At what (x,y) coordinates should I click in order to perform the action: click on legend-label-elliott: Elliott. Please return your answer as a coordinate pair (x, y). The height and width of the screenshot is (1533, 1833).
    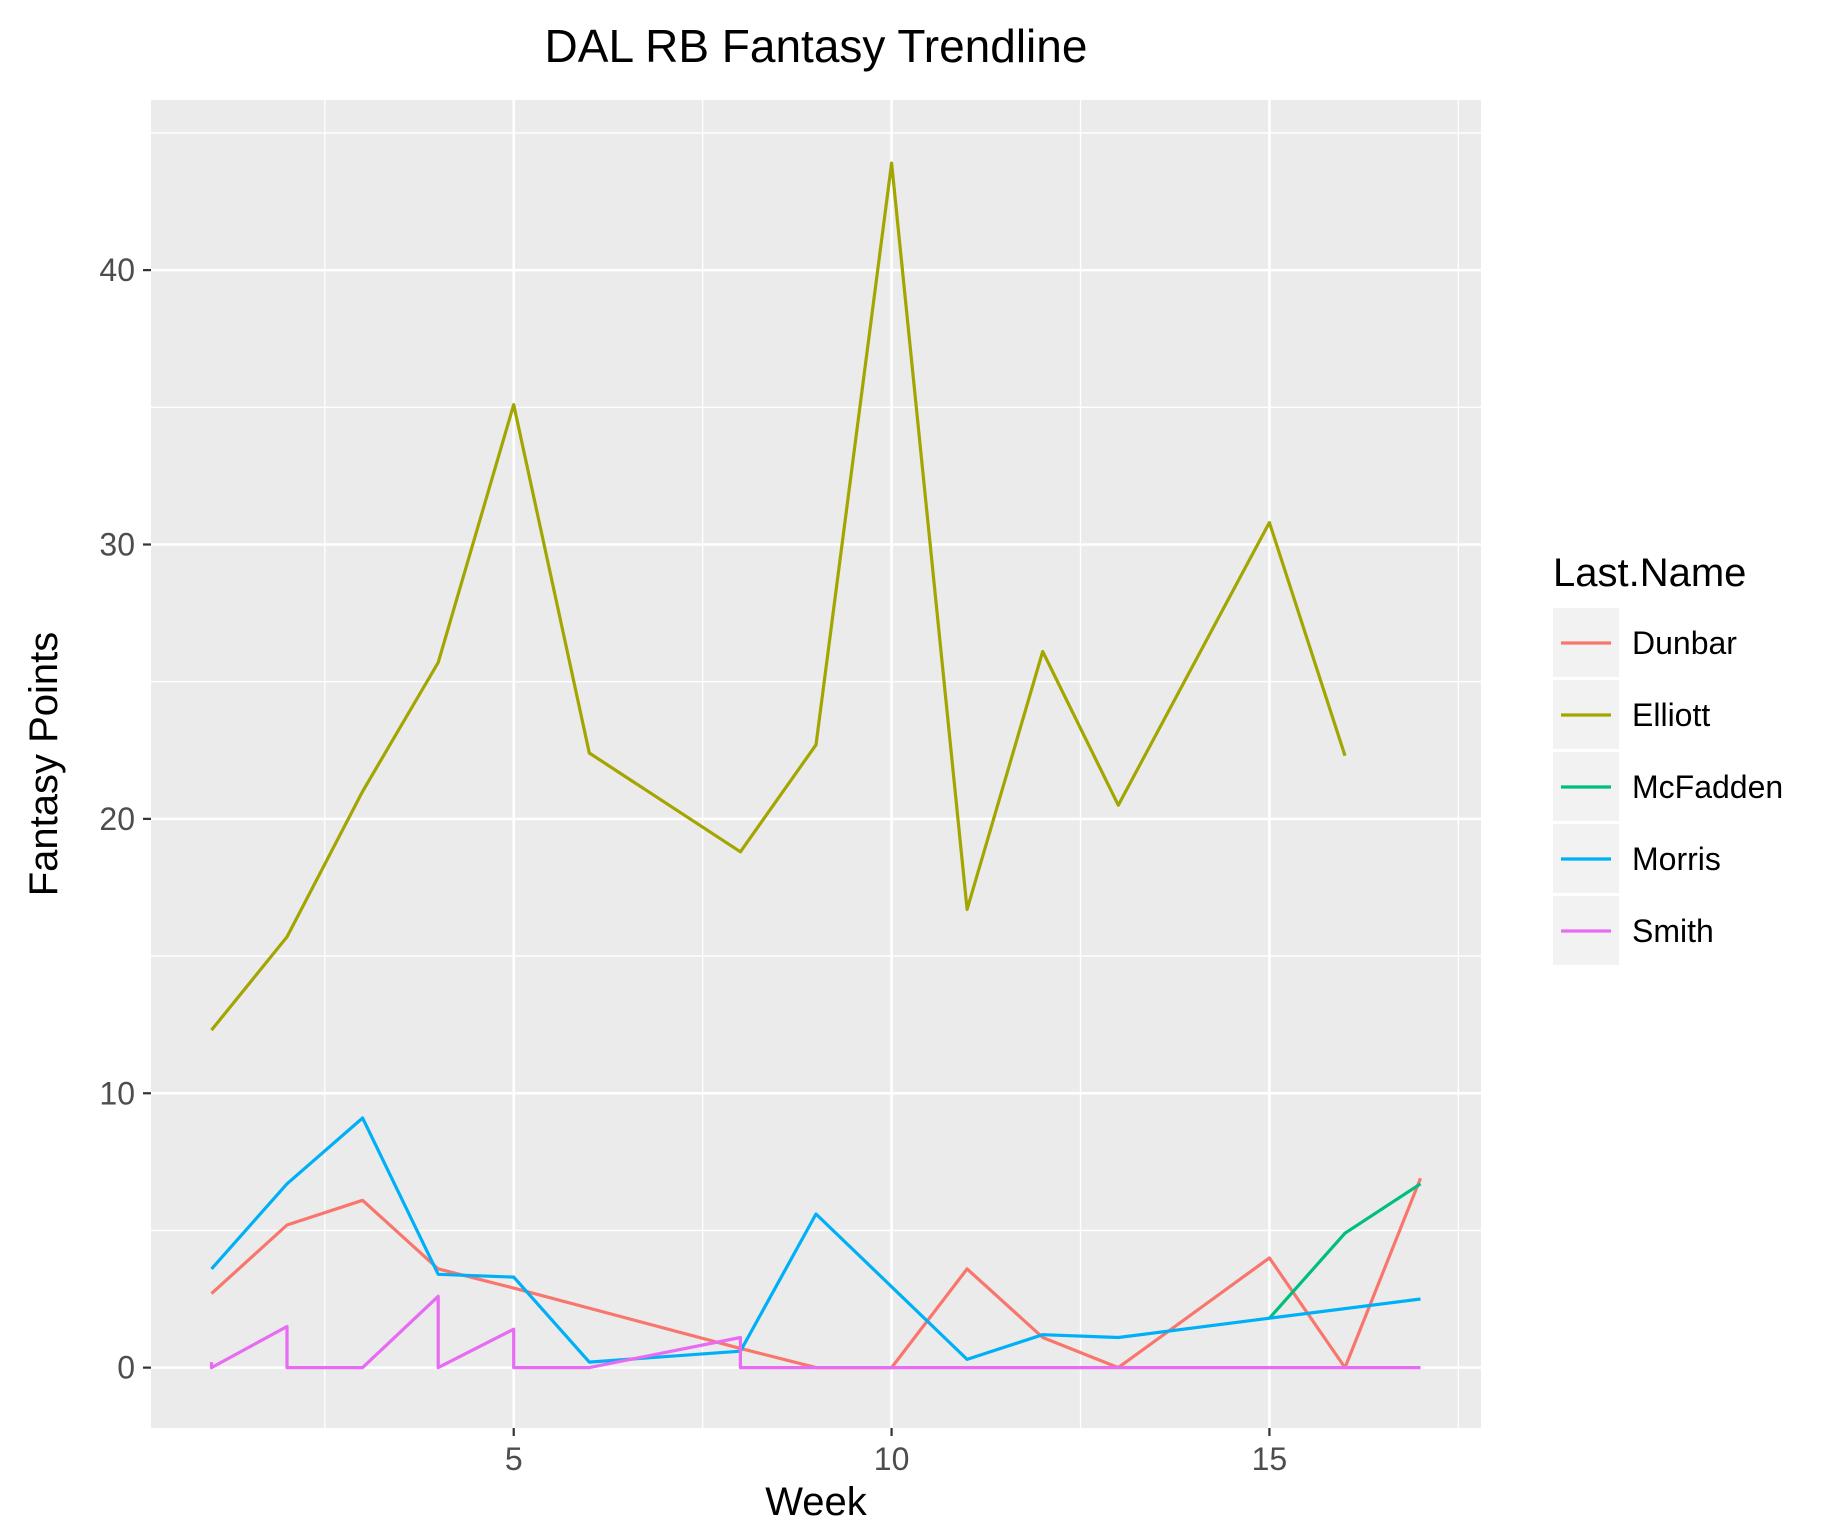
    Looking at the image, I should click on (1671, 715).